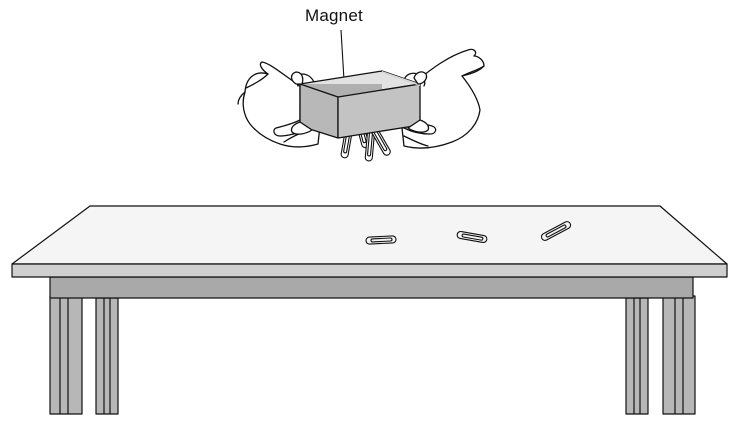  I want to click on magnet, so click(360, 104).